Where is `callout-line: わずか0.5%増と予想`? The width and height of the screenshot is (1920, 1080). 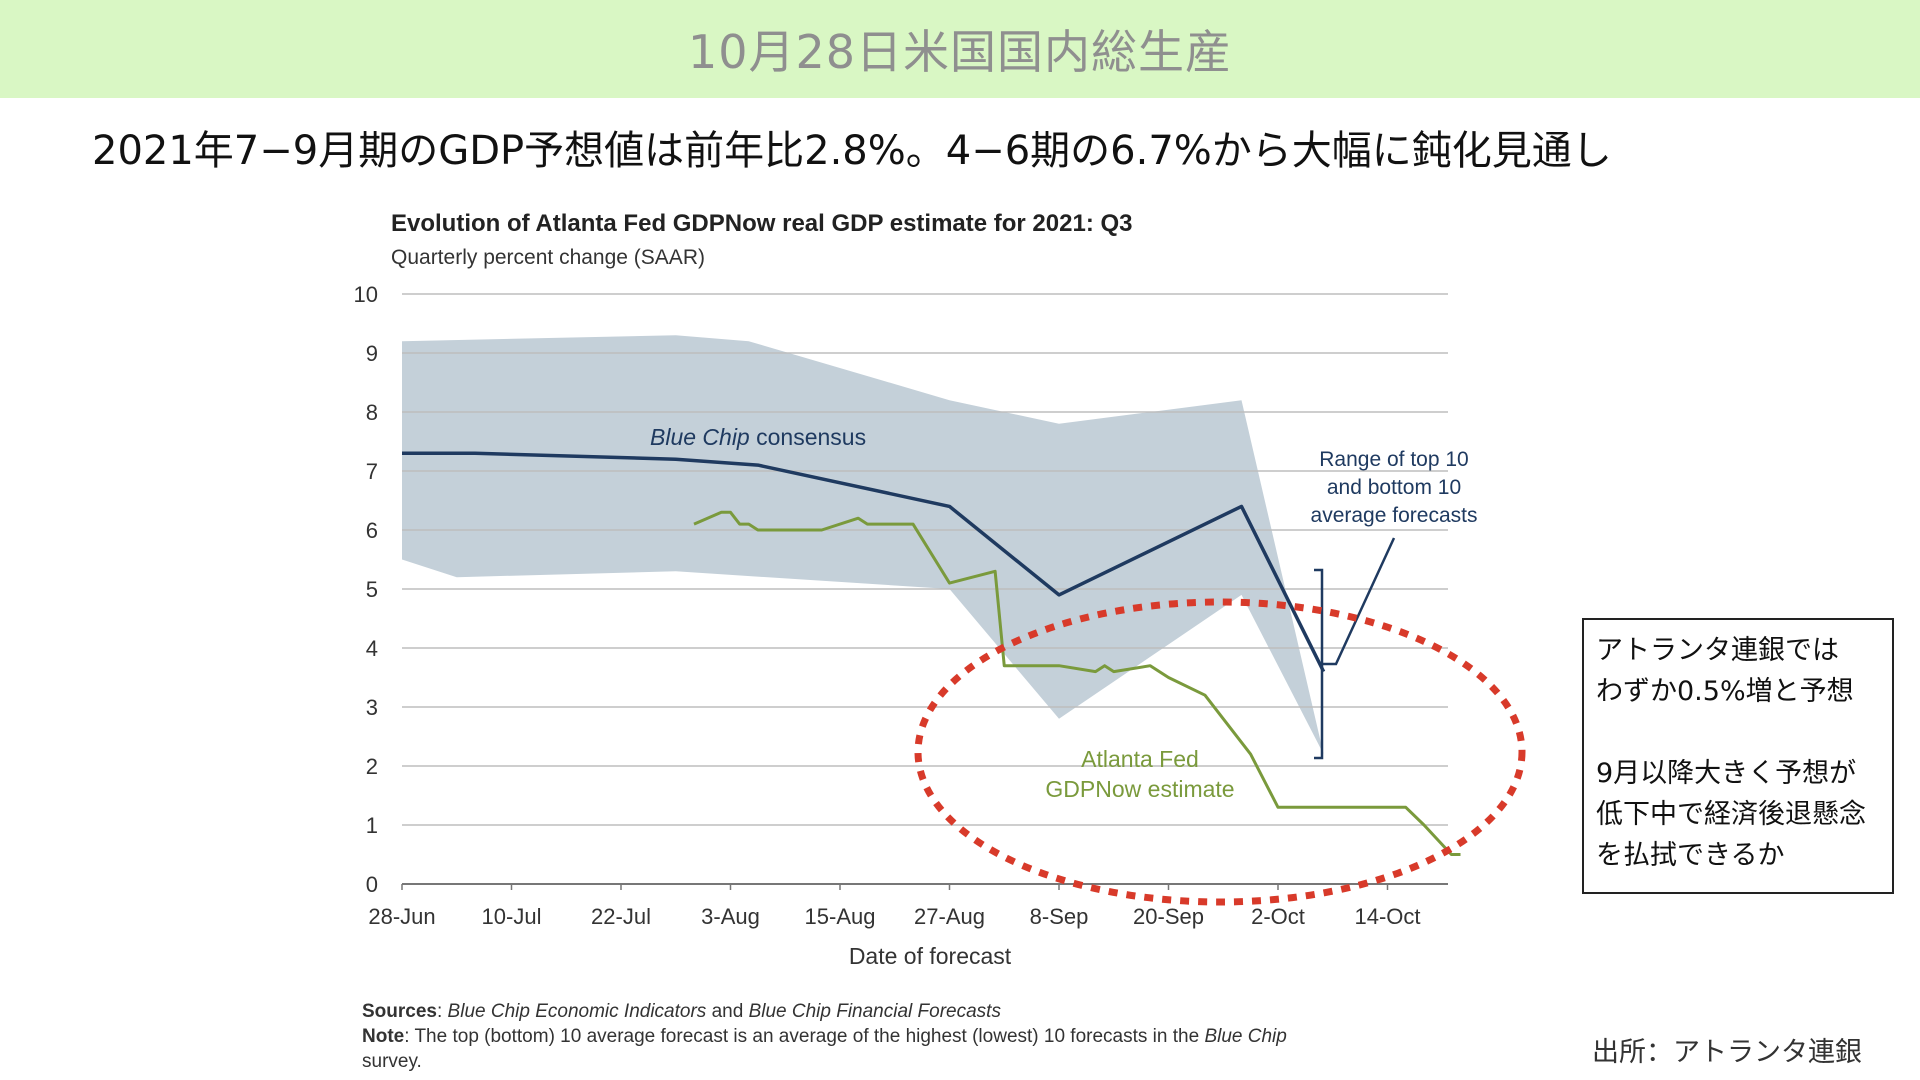
callout-line: わずか0.5%増と予想 is located at coordinates (1725, 691).